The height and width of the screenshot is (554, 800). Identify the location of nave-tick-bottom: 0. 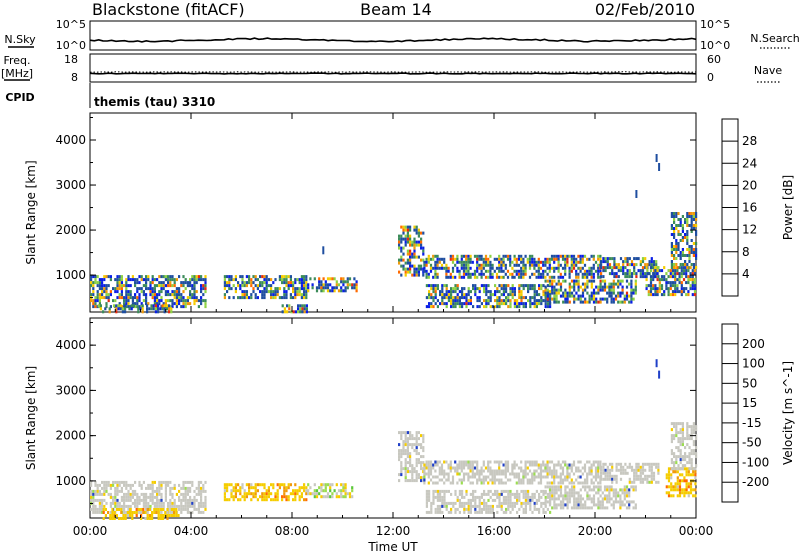
(710, 77).